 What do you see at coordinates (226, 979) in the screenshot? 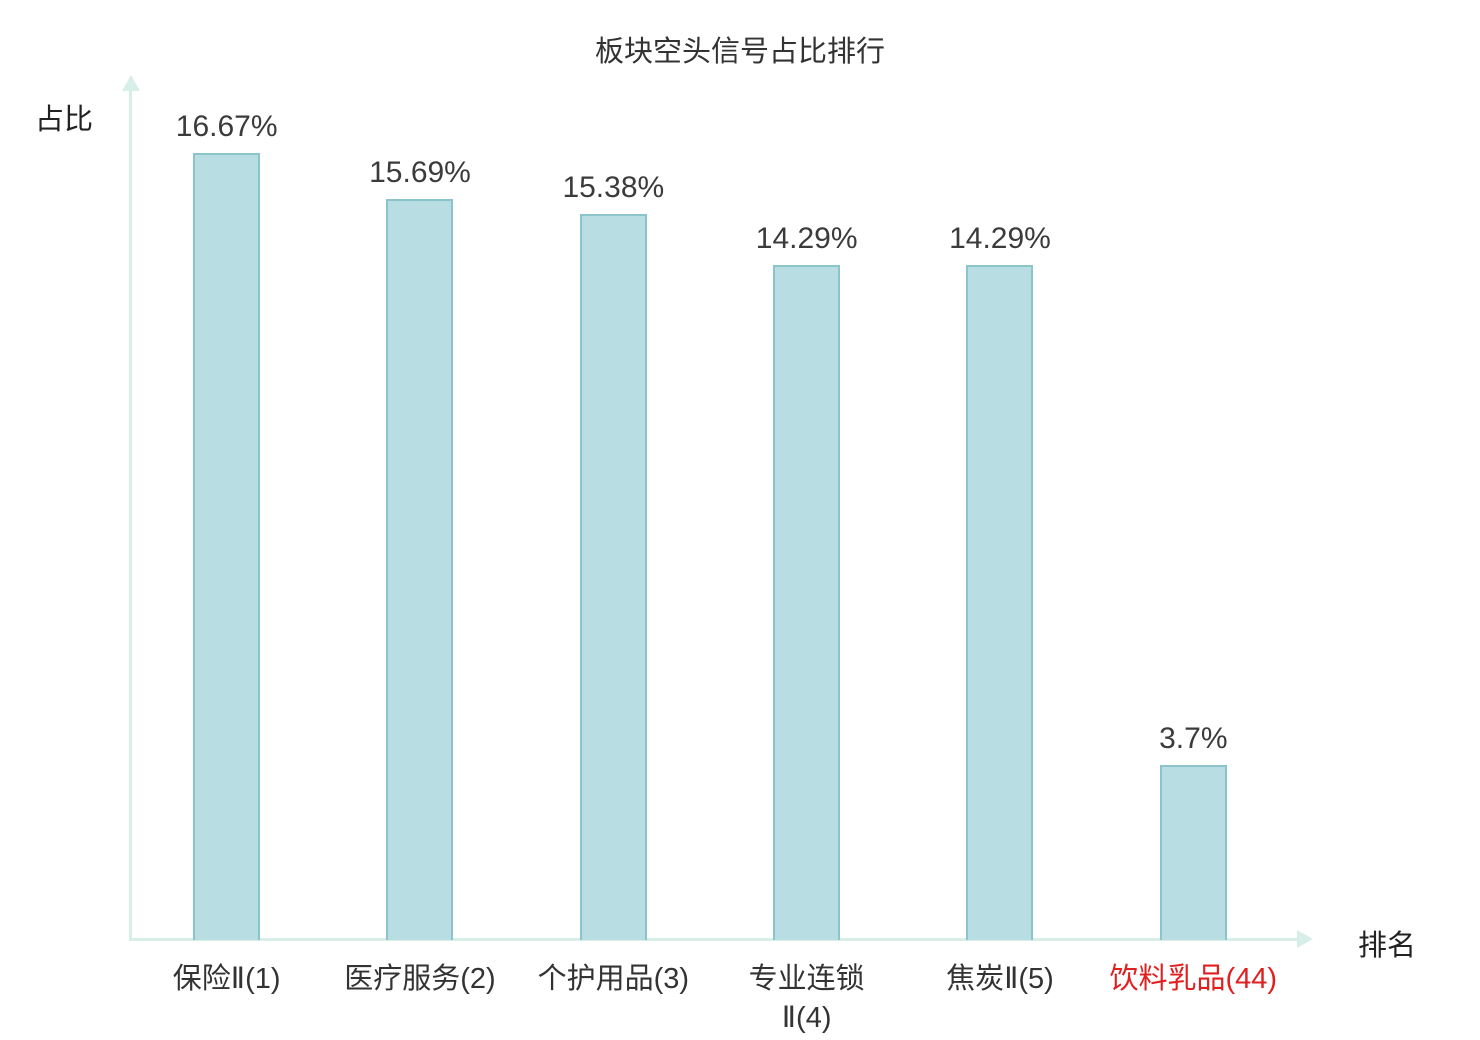
I see `bar-category-label: 保险Ⅱ(1)` at bounding box center [226, 979].